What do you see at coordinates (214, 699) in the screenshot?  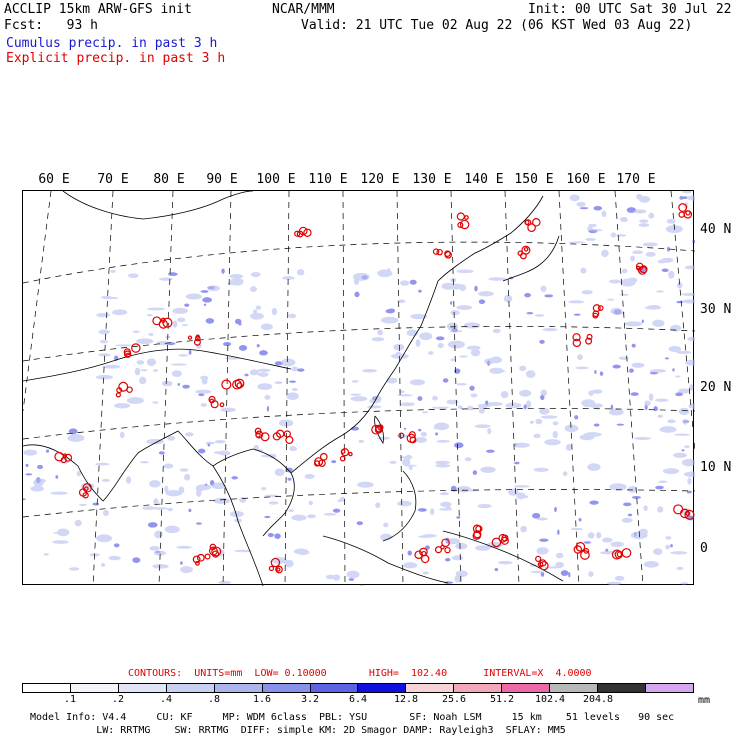 I see `colorbar-label: .8` at bounding box center [214, 699].